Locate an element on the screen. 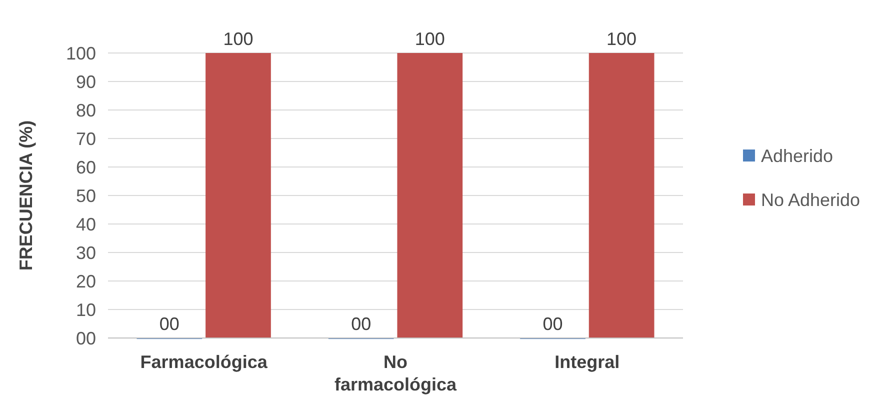 This screenshot has width=891, height=409. y-tick-label: 40 is located at coordinates (86, 224).